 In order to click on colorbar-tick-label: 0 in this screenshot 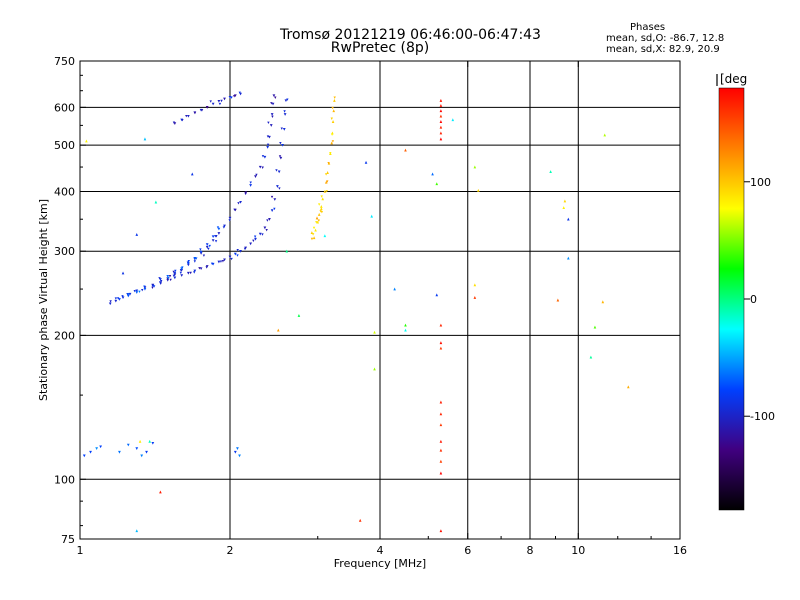, I will do `click(753, 299)`.